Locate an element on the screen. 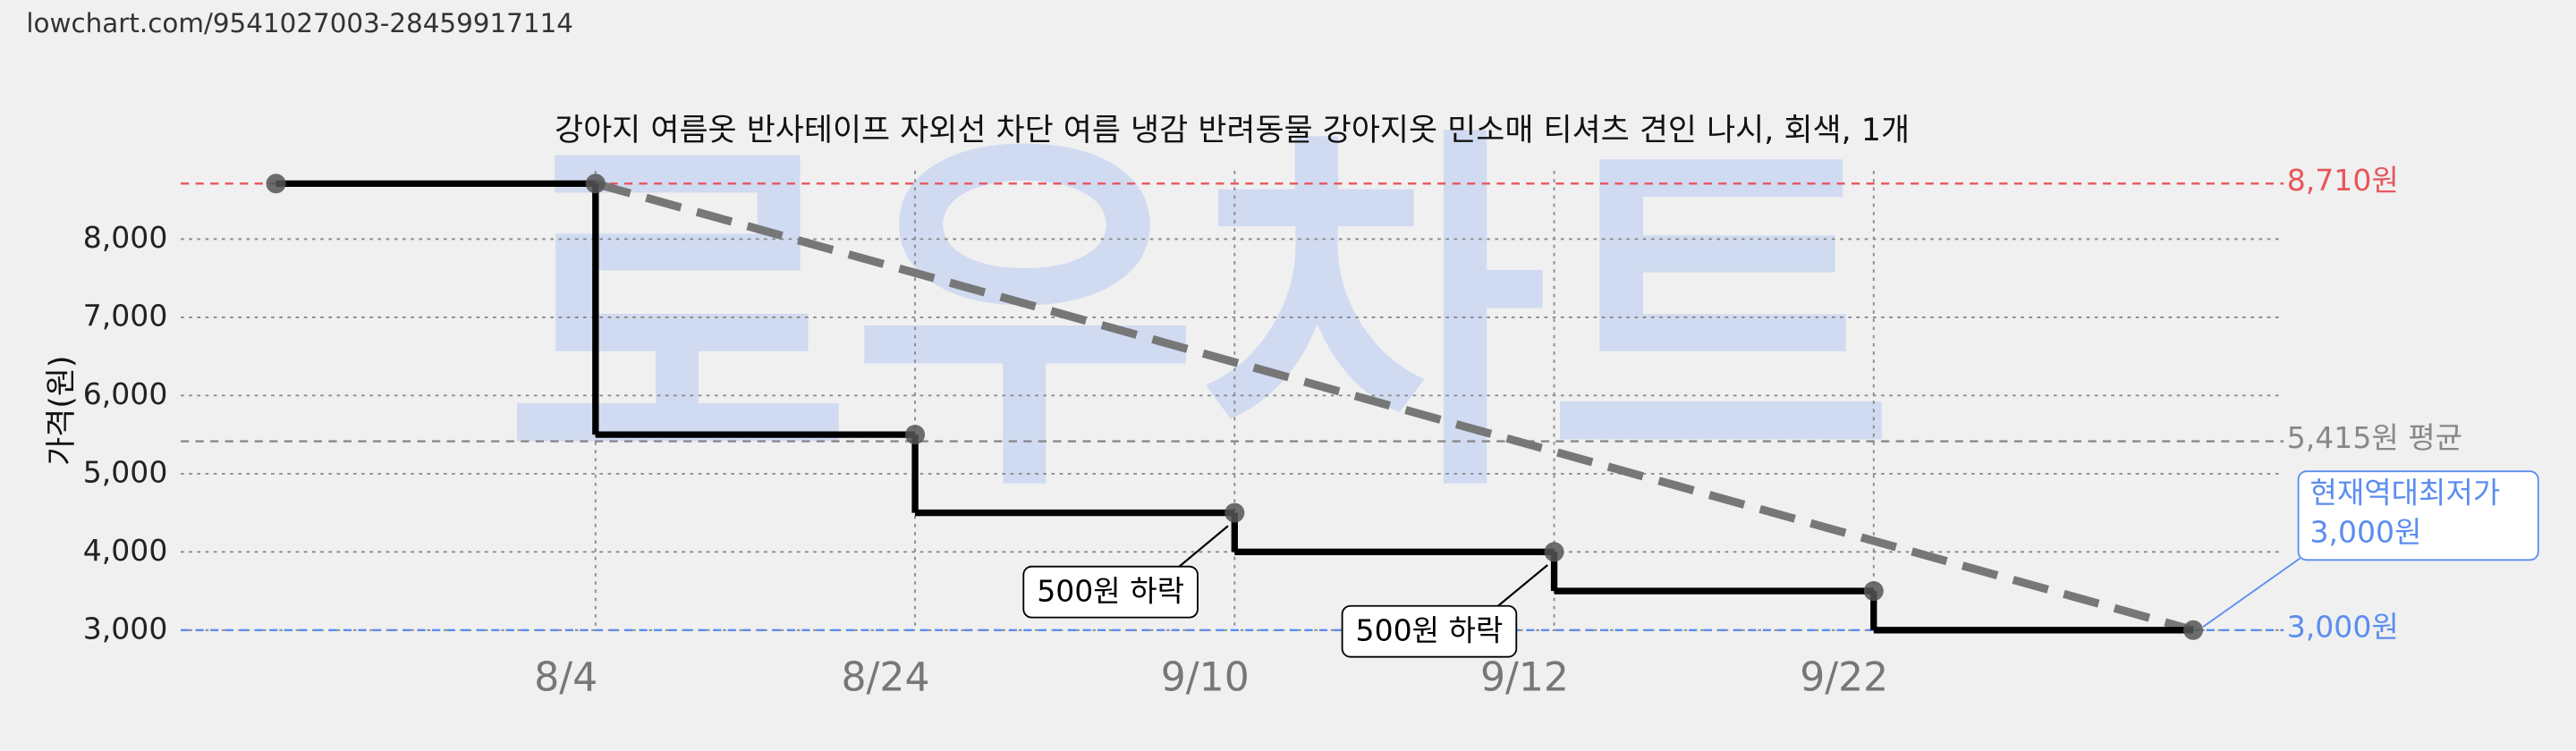  reference-label: 8,710원 is located at coordinates (2343, 180).